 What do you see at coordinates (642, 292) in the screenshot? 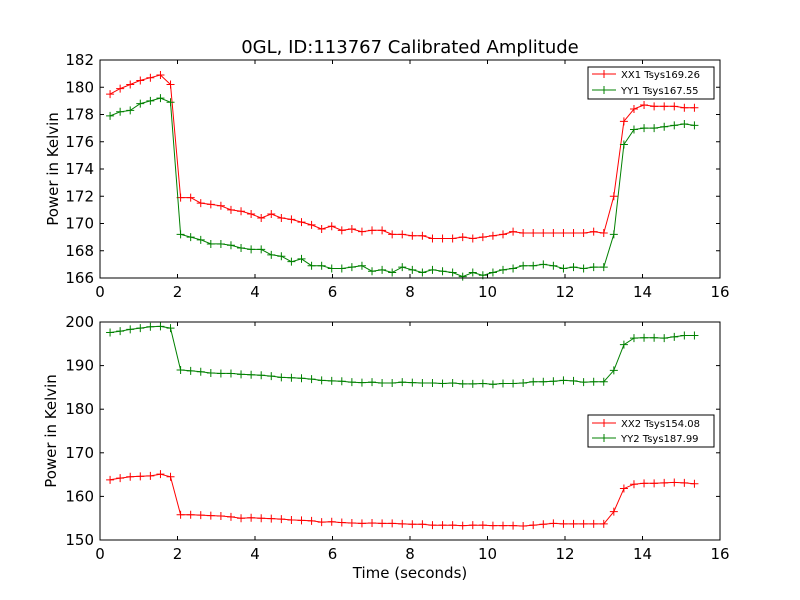
I see `top-x-tick-label: 14` at bounding box center [642, 292].